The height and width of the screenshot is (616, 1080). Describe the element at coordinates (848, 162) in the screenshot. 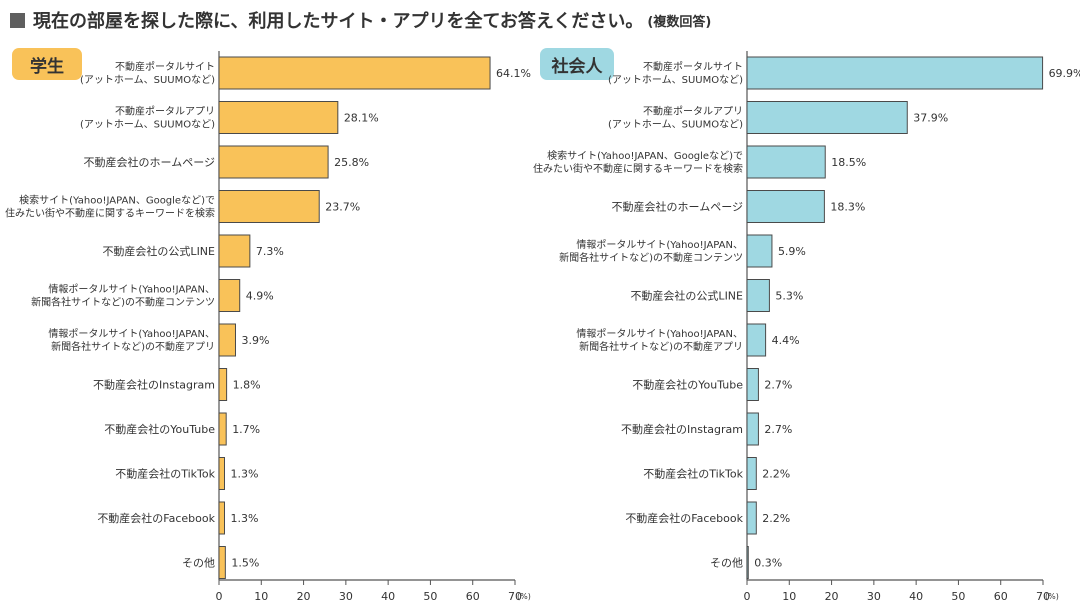

I see `worker-value-label: 18.5%` at that location.